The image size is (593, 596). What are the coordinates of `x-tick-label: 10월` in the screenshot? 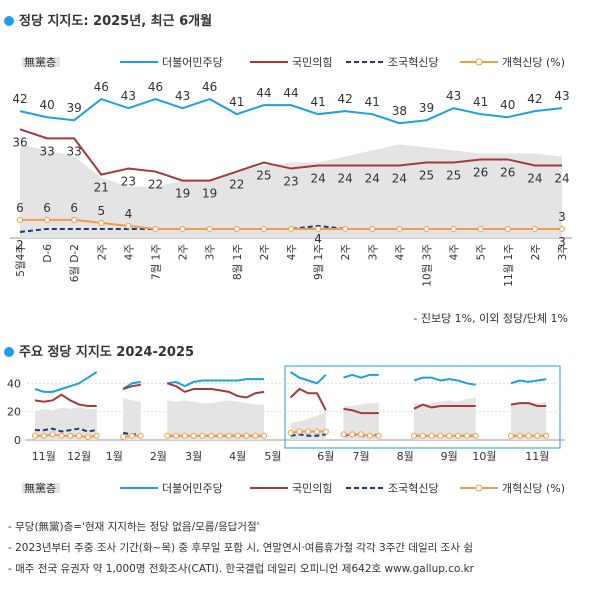 It's located at (484, 456).